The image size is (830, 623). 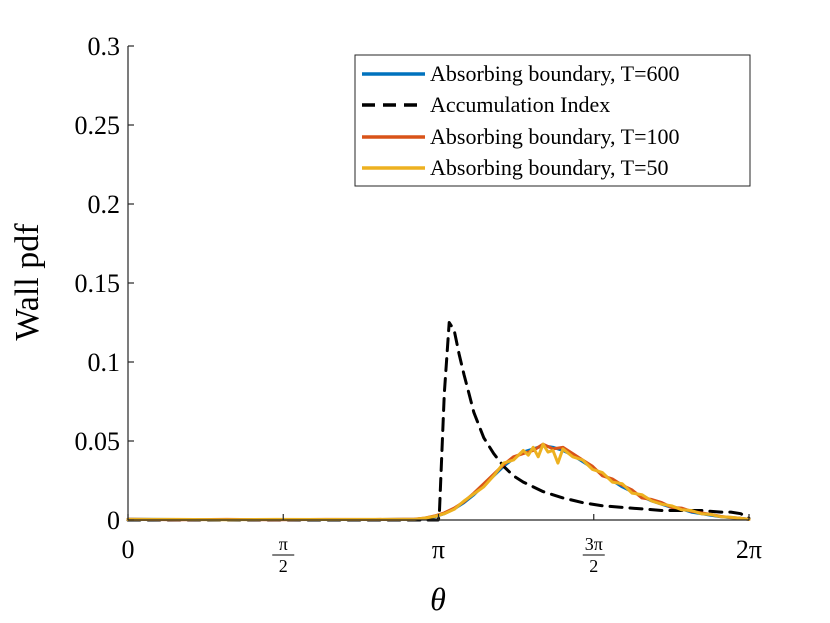 What do you see at coordinates (104, 362) in the screenshot?
I see `y-tick-label: 0.1` at bounding box center [104, 362].